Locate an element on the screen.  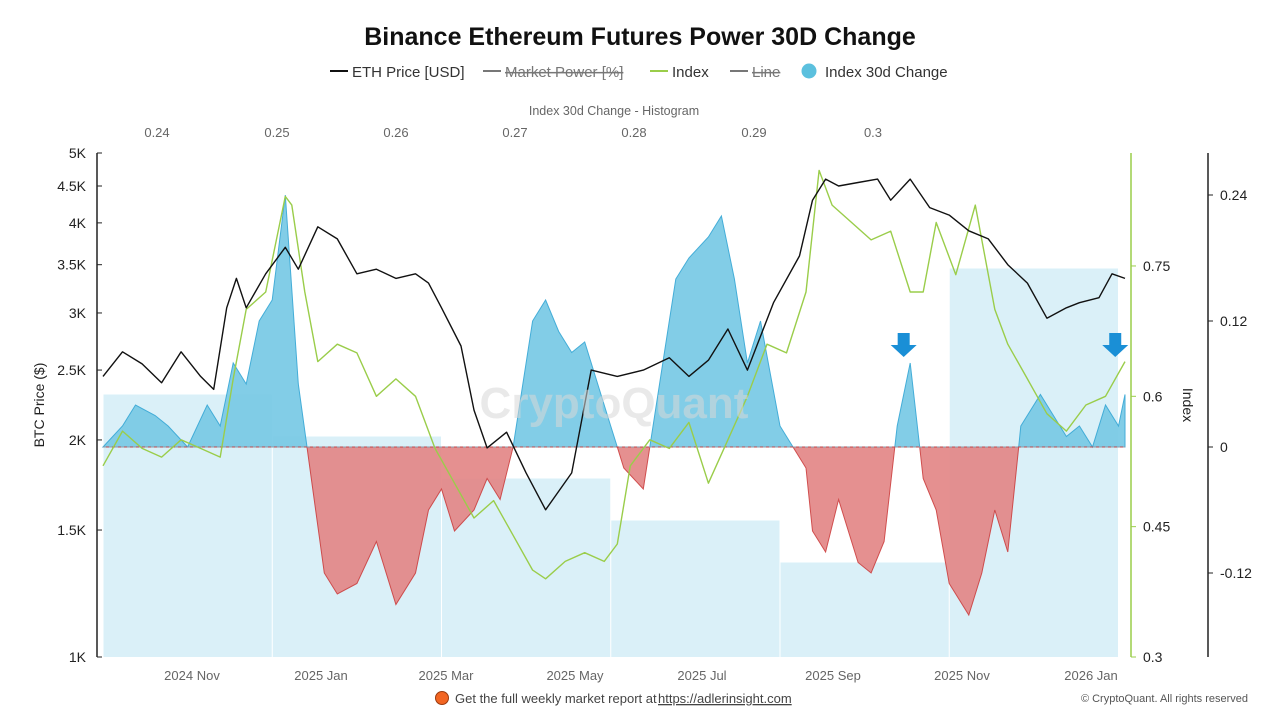
x-tick-label: 2025 Mar is located at coordinates (447, 675).